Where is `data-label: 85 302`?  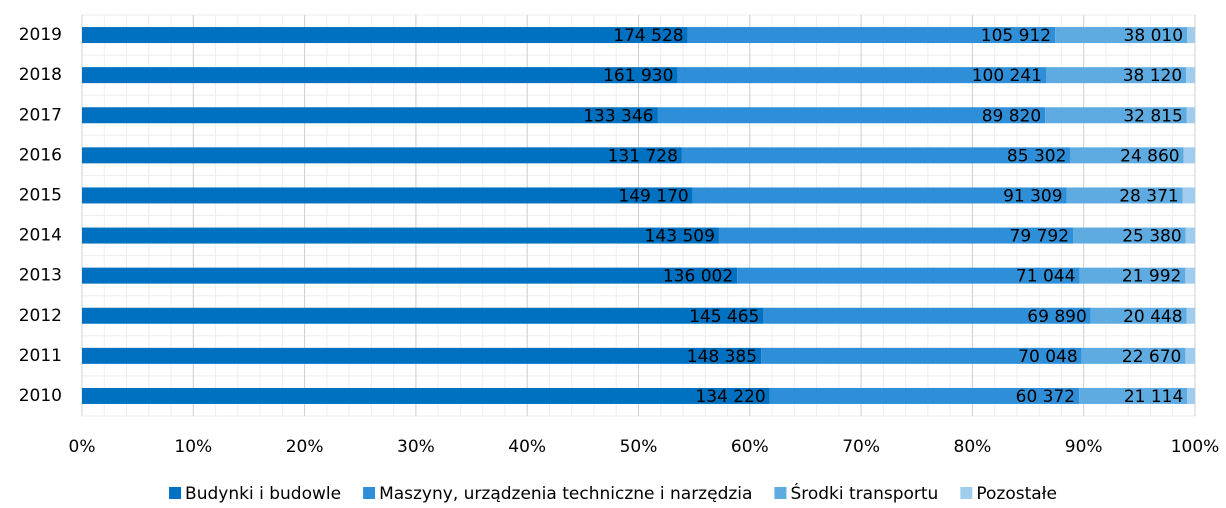 data-label: 85 302 is located at coordinates (1036, 156).